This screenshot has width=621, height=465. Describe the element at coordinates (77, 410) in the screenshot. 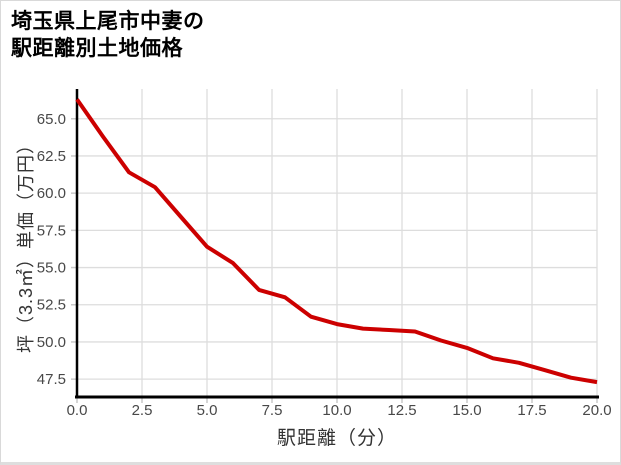

I see `x-axis-tick-label: 0.0` at that location.